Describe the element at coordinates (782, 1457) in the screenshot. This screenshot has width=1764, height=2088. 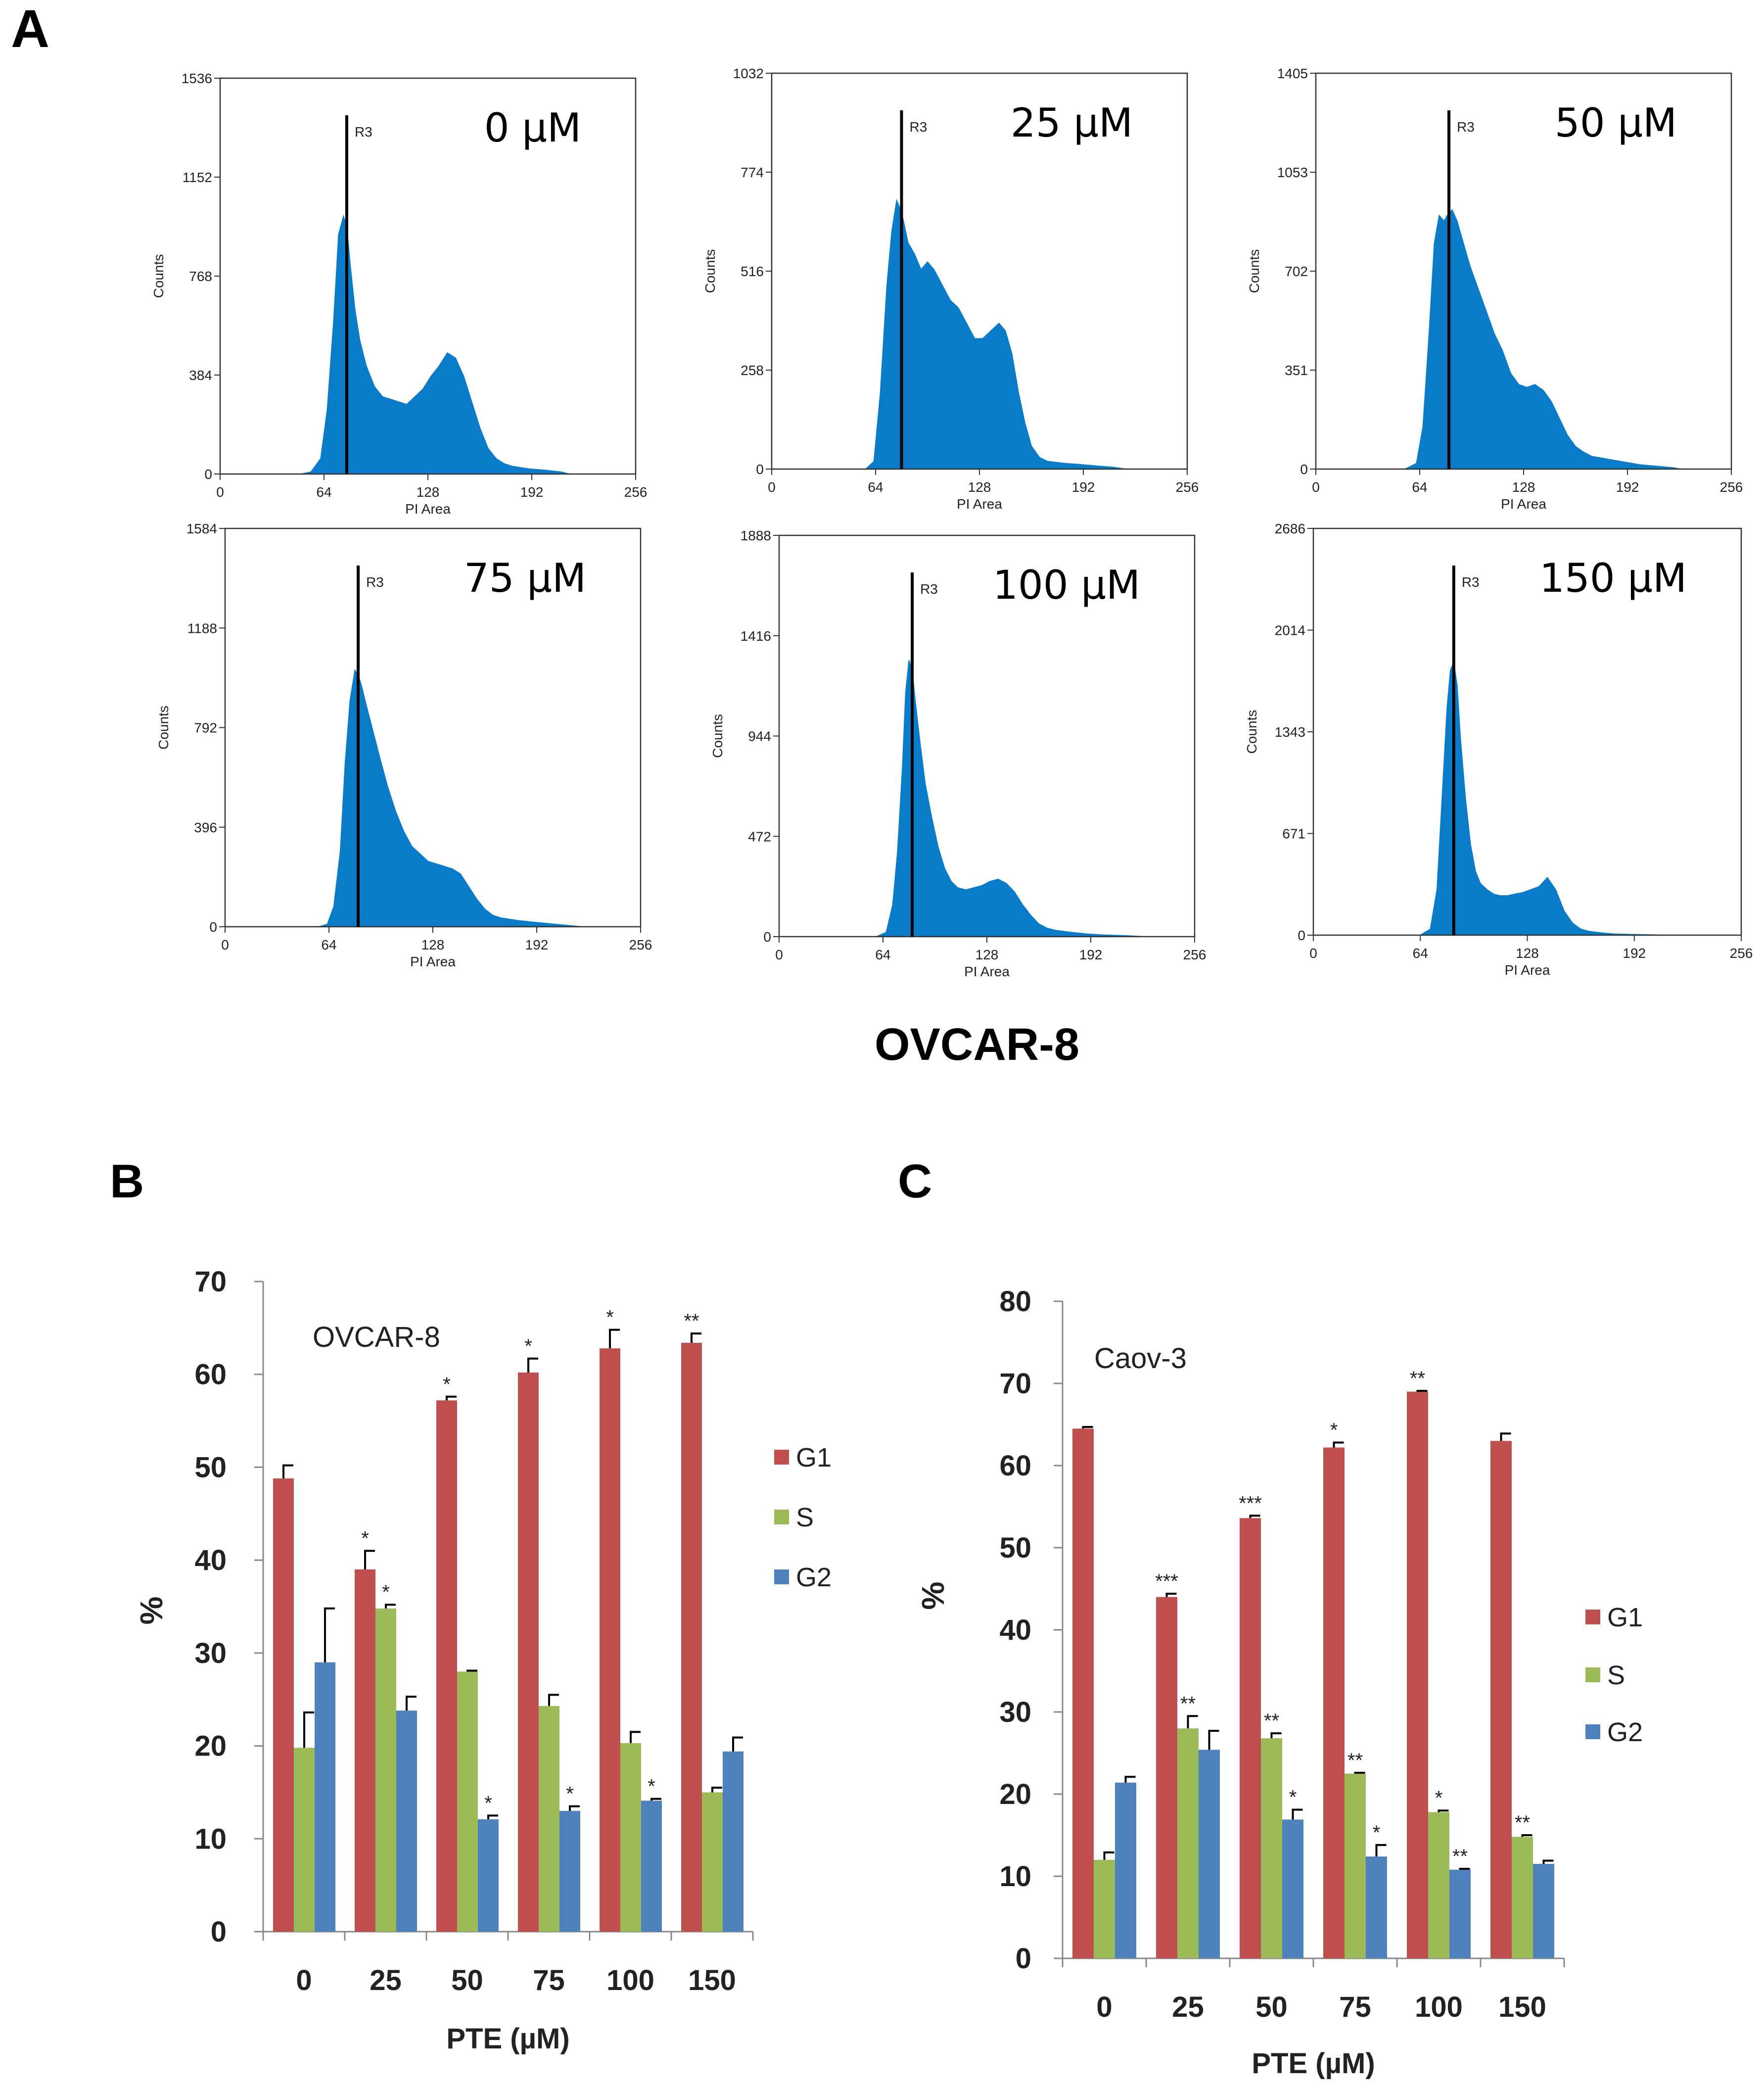
I see `legend-swatch-g1` at that location.